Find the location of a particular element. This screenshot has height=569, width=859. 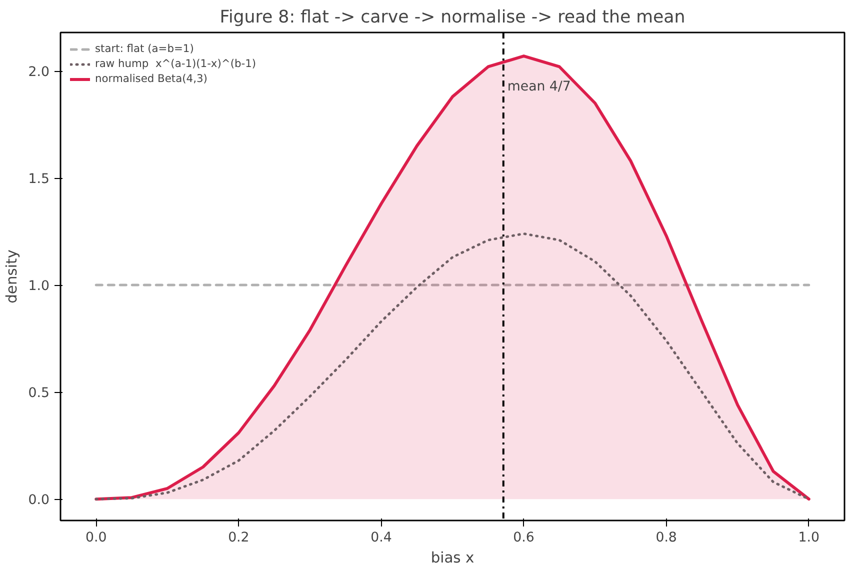

y-axis-title: density is located at coordinates (11, 276).